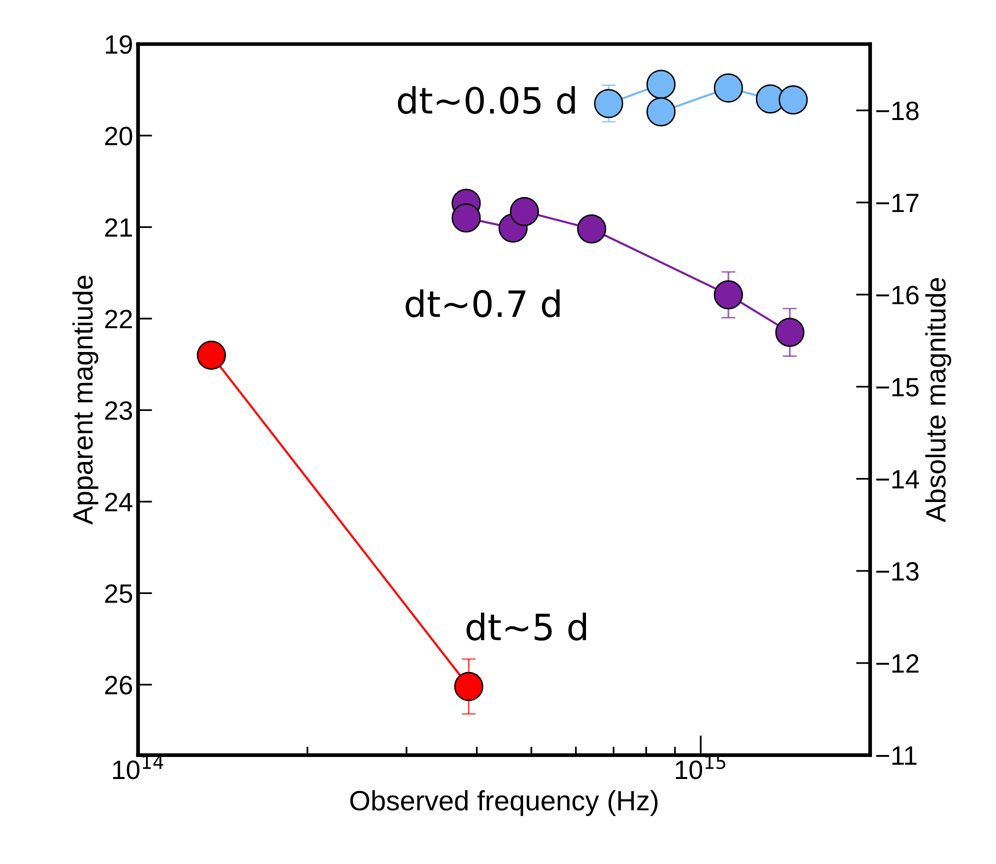  Describe the element at coordinates (119, 44) in the screenshot. I see `y-tick-label: 19` at that location.